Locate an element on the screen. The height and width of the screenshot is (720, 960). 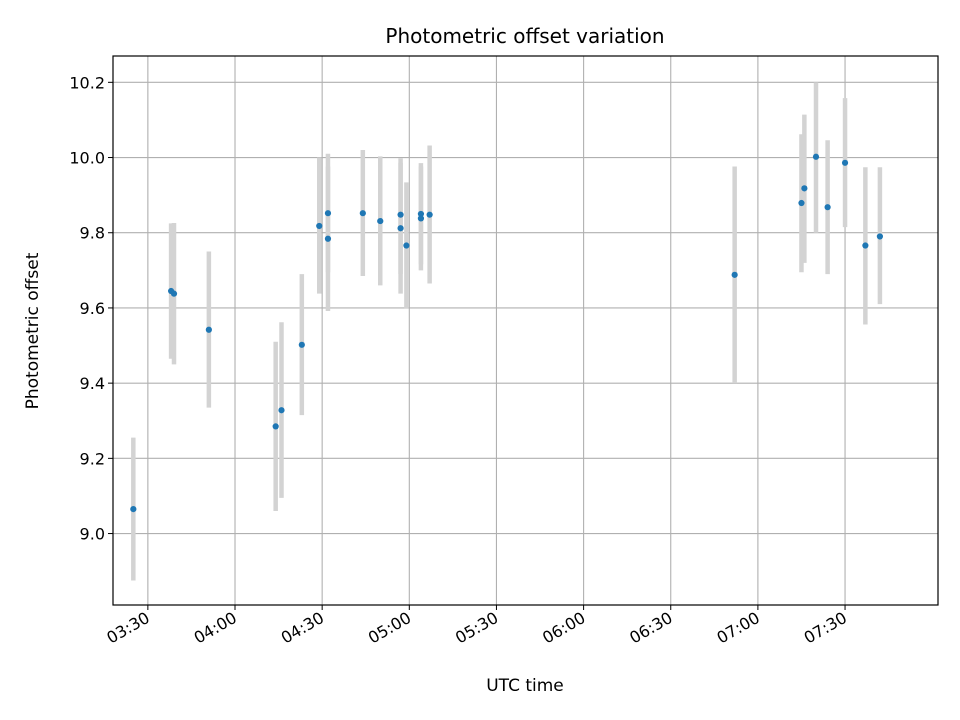
x-tick-label: 07:00 is located at coordinates (737, 628).